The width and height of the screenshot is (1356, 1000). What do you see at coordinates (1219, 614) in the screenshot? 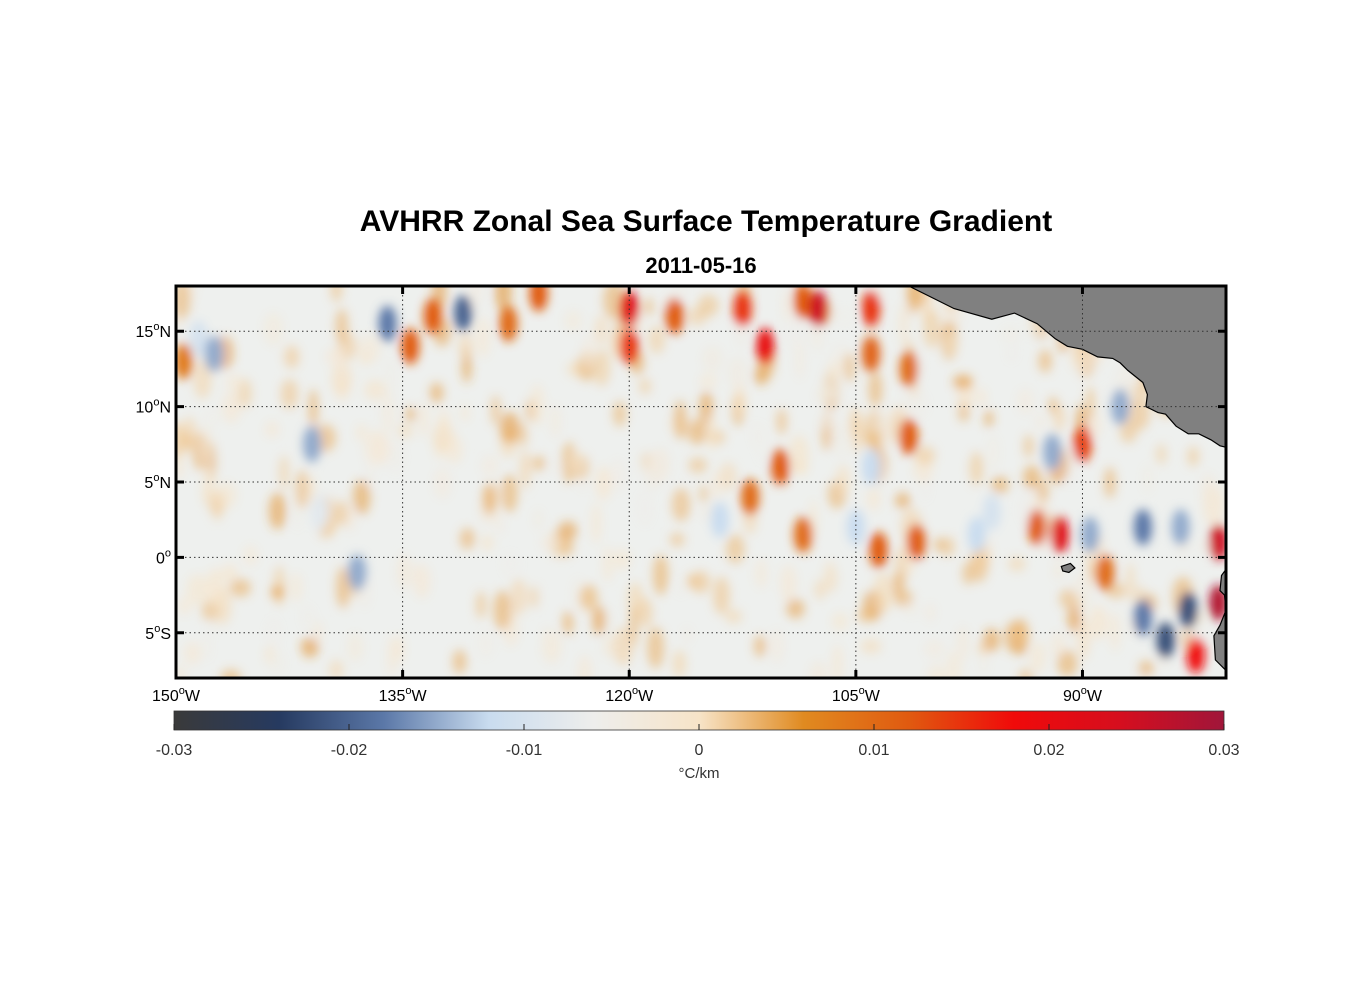
I see `land-south-america` at bounding box center [1219, 614].